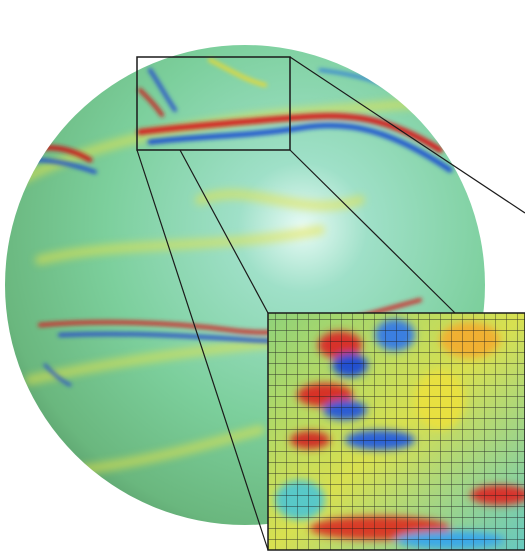 The image size is (525, 555). I want to click on zoom-region, so click(213, 103).